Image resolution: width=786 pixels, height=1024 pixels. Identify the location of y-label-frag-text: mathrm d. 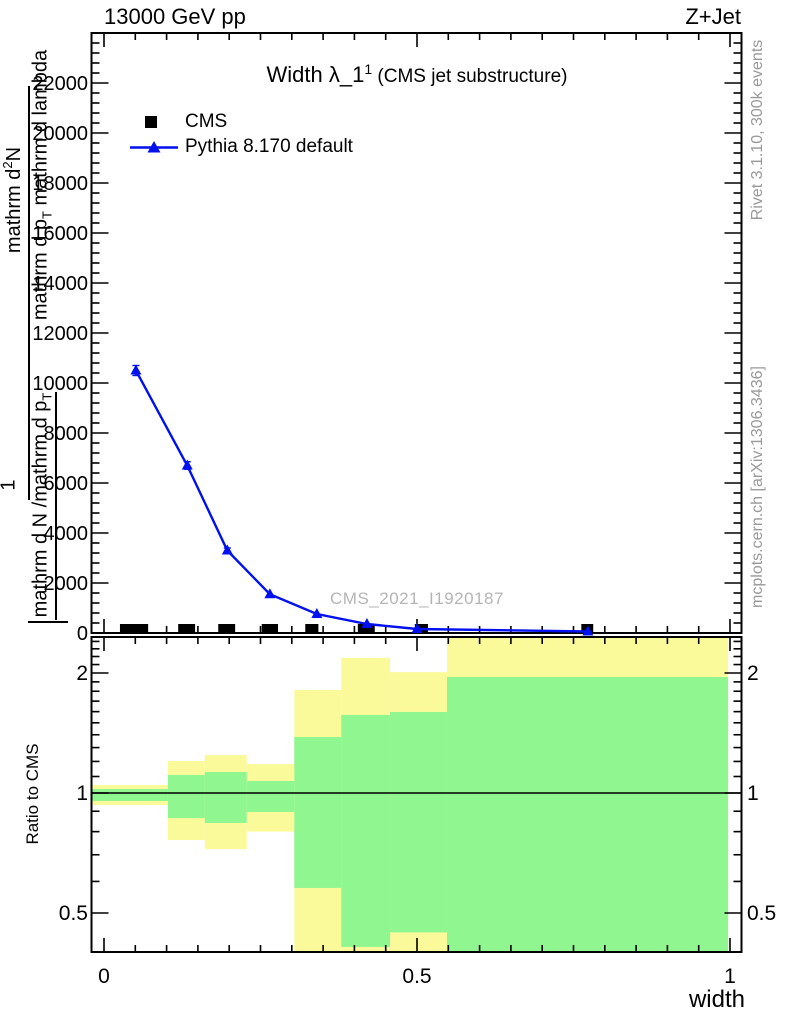
(13, 211).